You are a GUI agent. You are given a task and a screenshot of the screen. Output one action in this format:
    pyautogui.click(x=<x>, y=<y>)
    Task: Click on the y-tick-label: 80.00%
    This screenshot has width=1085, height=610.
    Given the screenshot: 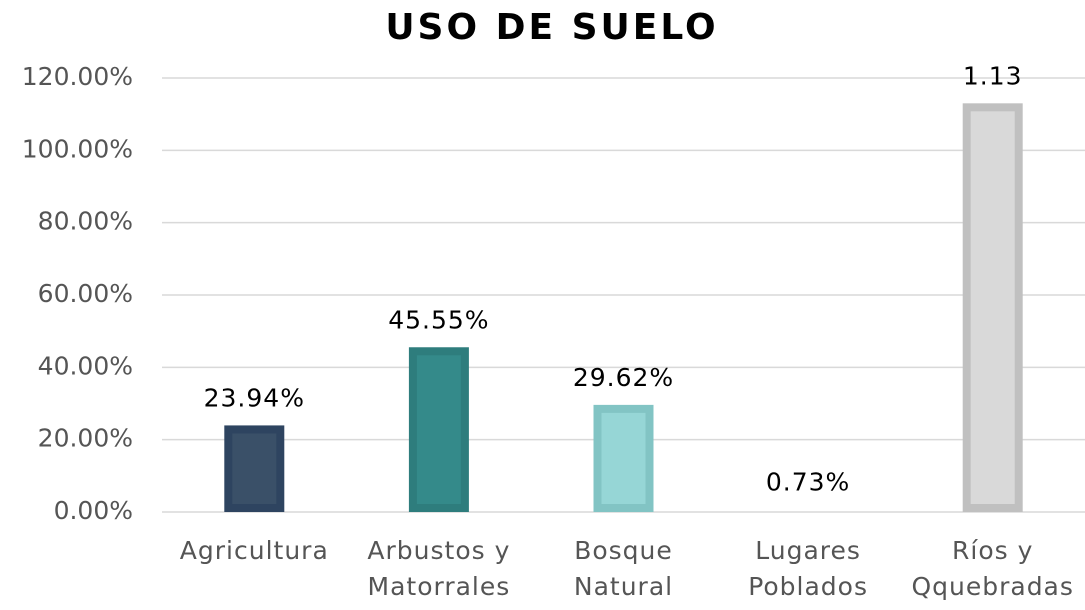 What is the action you would take?
    pyautogui.click(x=85, y=221)
    